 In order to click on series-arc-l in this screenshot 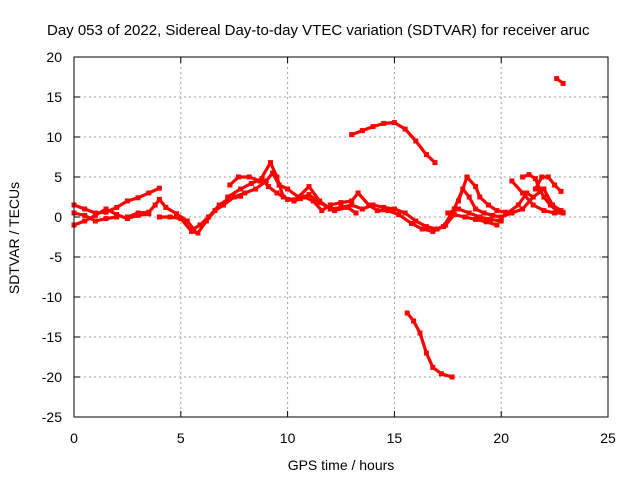, I will do `click(548, 184)`.